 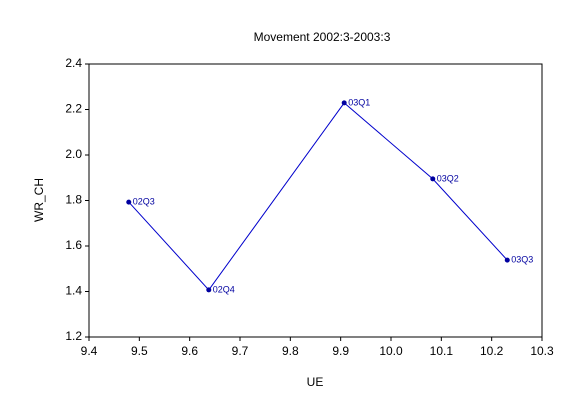 What do you see at coordinates (73, 245) in the screenshot?
I see `y-tick-label: 1.6` at bounding box center [73, 245].